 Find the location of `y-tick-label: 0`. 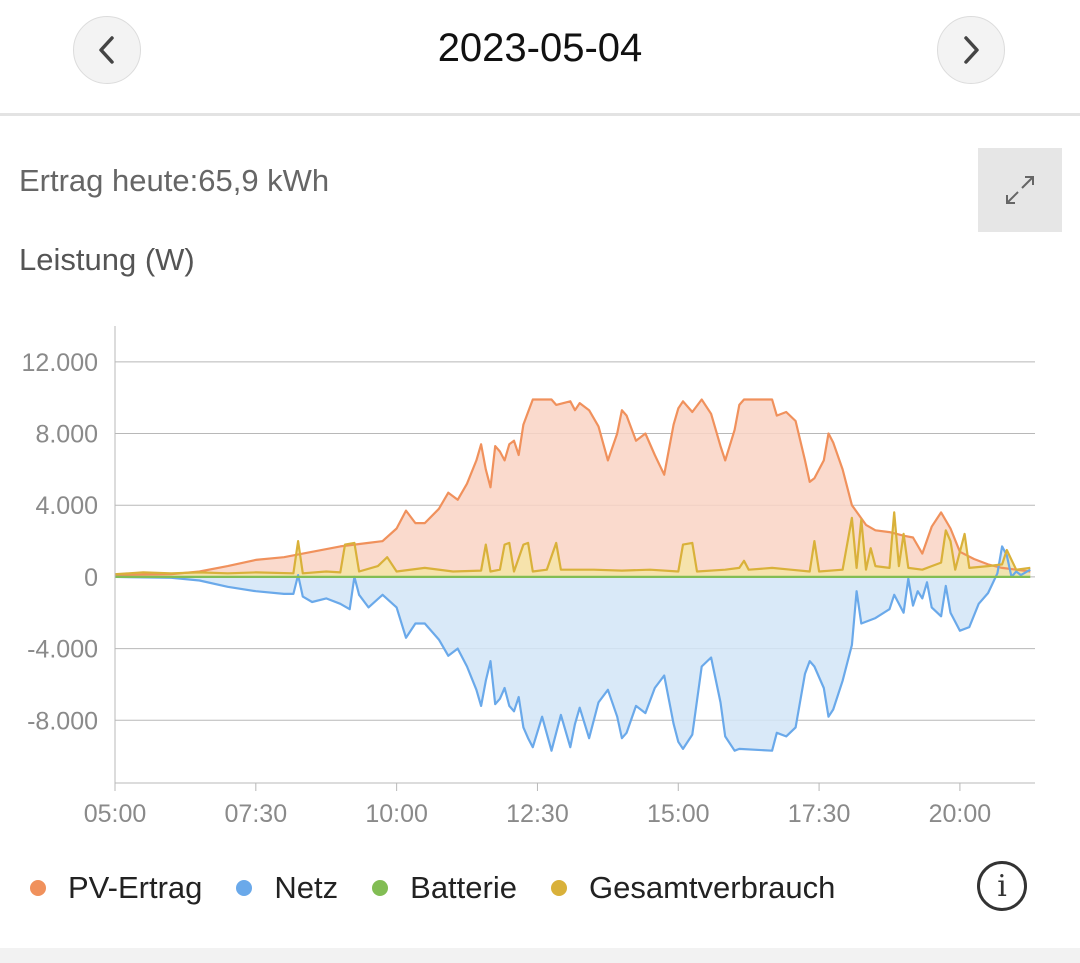

y-tick-label: 0 is located at coordinates (91, 578).